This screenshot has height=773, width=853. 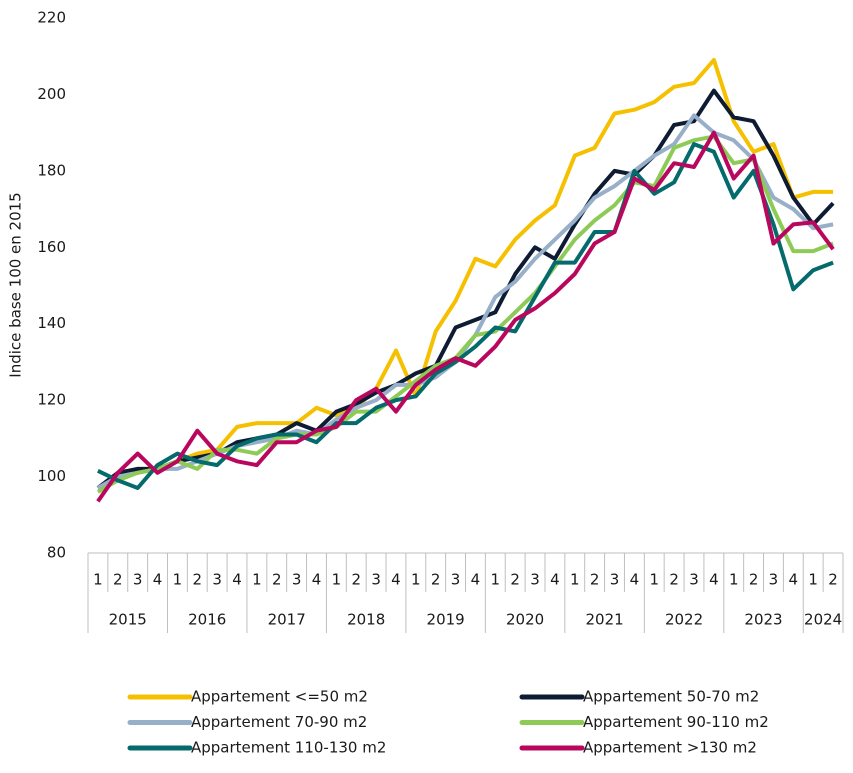 What do you see at coordinates (279, 697) in the screenshot?
I see `legend-label: Appartement <=50 m2` at bounding box center [279, 697].